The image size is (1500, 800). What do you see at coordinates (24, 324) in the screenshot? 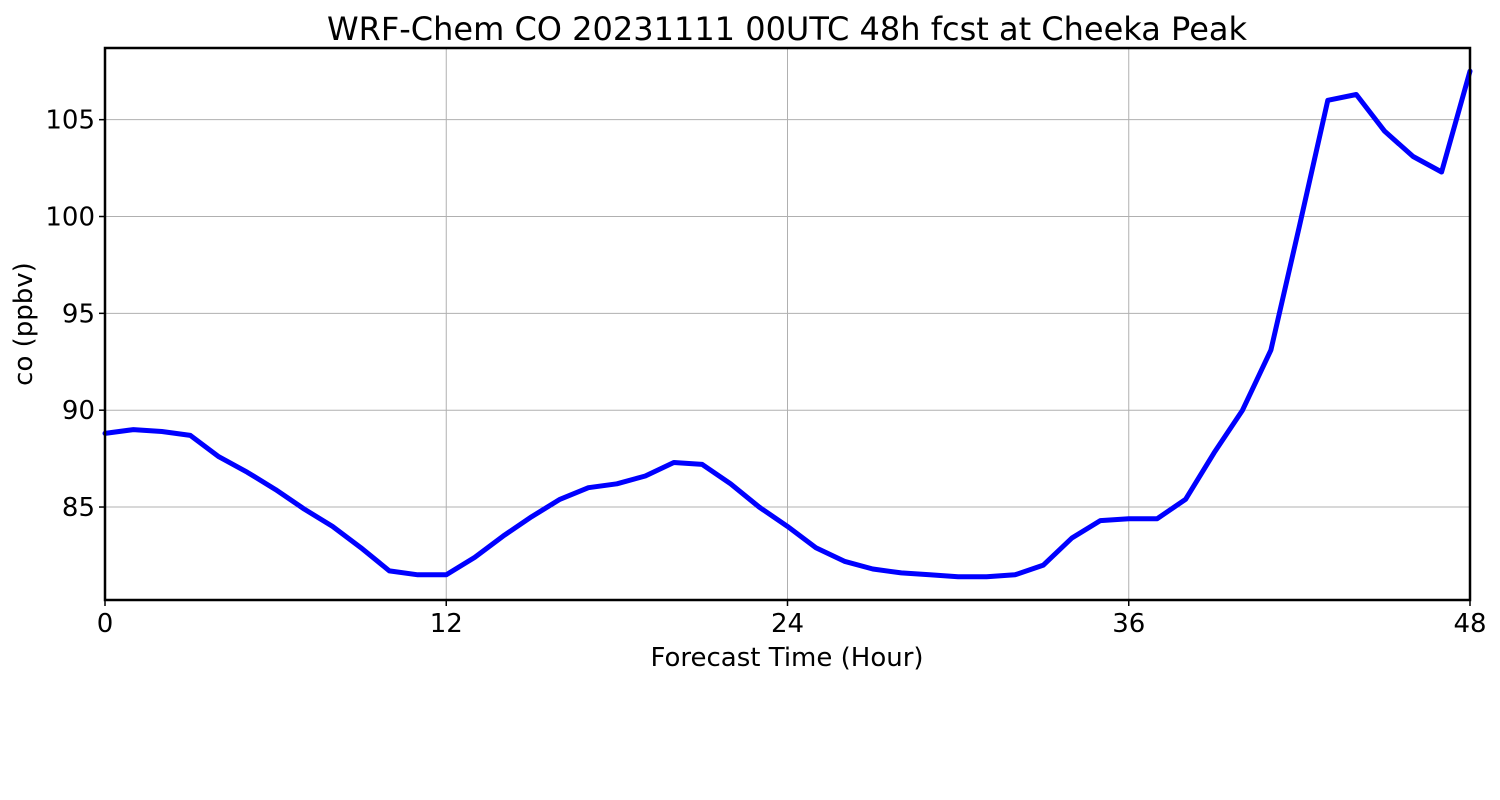
I see `y-axis-label: co (ppbv)` at bounding box center [24, 324].